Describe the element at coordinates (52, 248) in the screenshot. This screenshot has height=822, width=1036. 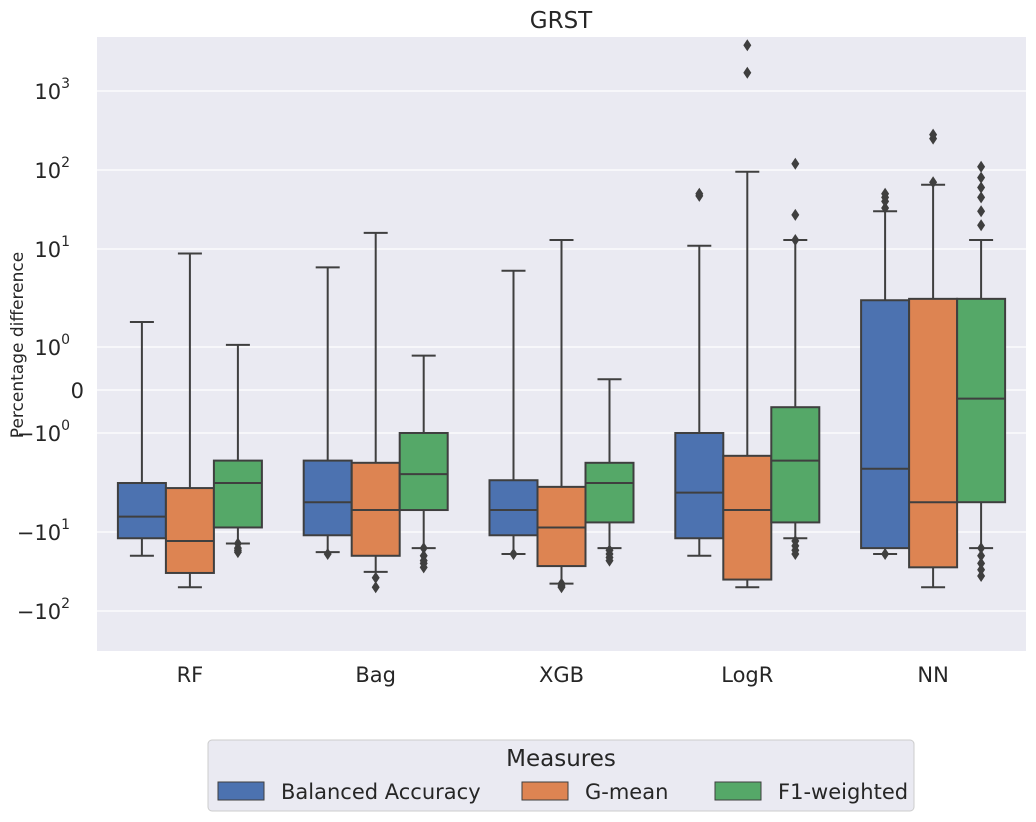
I see `y-tick-label: 10¹` at that location.